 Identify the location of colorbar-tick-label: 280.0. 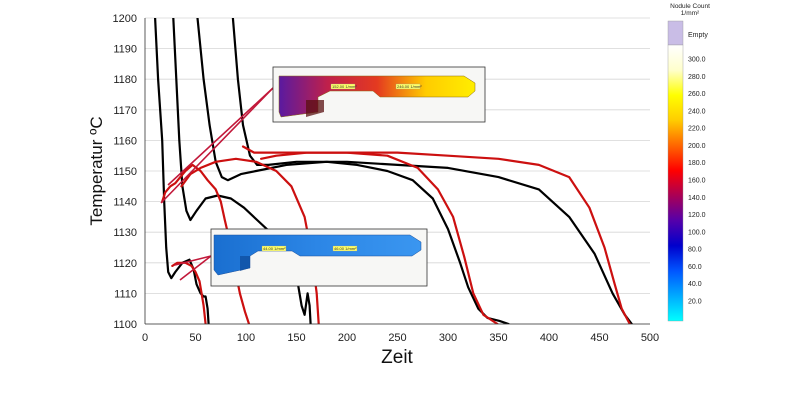
(697, 77).